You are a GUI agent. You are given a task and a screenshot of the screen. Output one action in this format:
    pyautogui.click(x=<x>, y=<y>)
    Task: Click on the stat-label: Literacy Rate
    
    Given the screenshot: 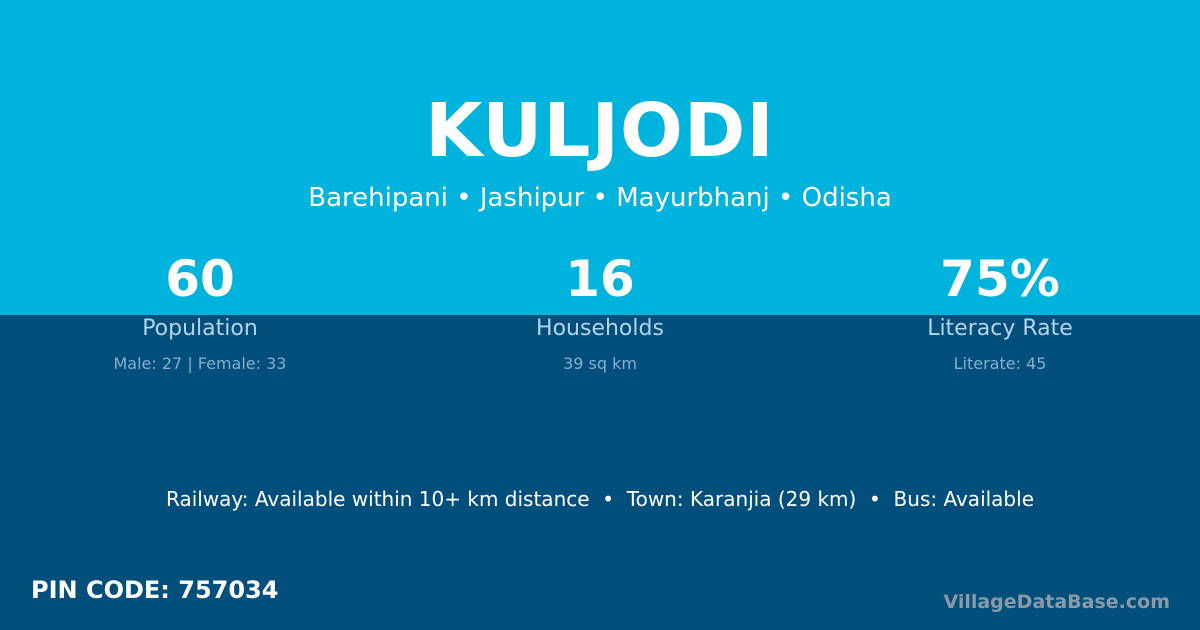 What is the action you would take?
    pyautogui.click(x=1000, y=328)
    